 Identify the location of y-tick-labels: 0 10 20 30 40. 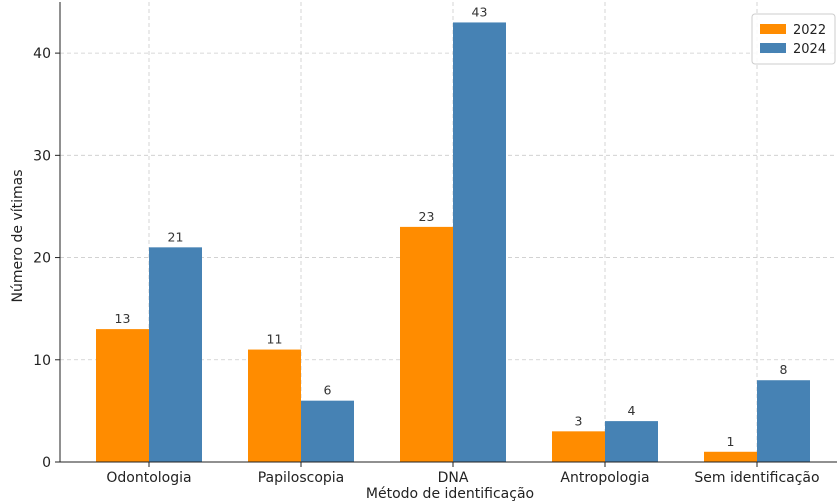
(42, 258).